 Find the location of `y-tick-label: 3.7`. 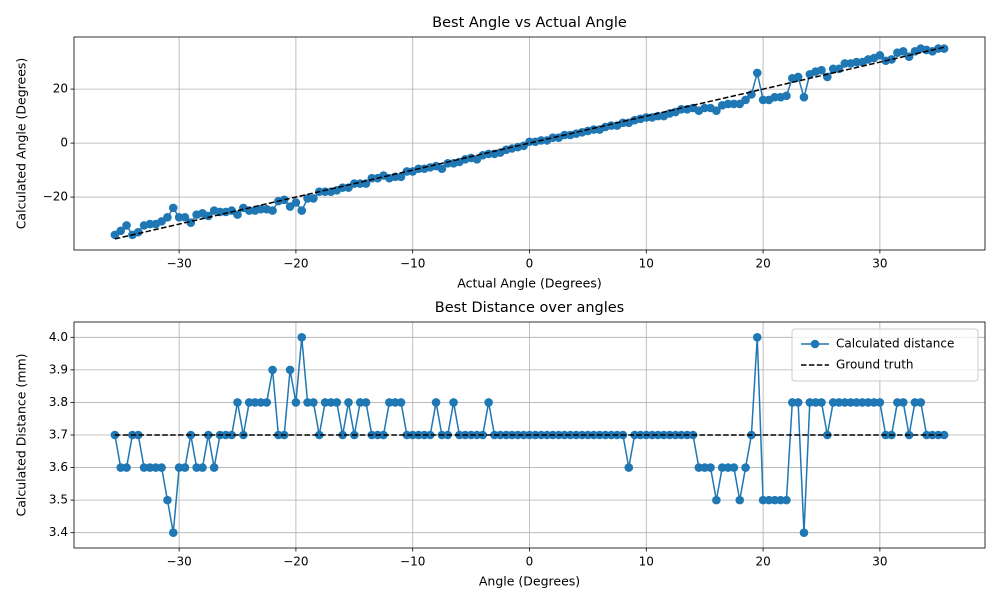

y-tick-label: 3.7 is located at coordinates (58, 435).